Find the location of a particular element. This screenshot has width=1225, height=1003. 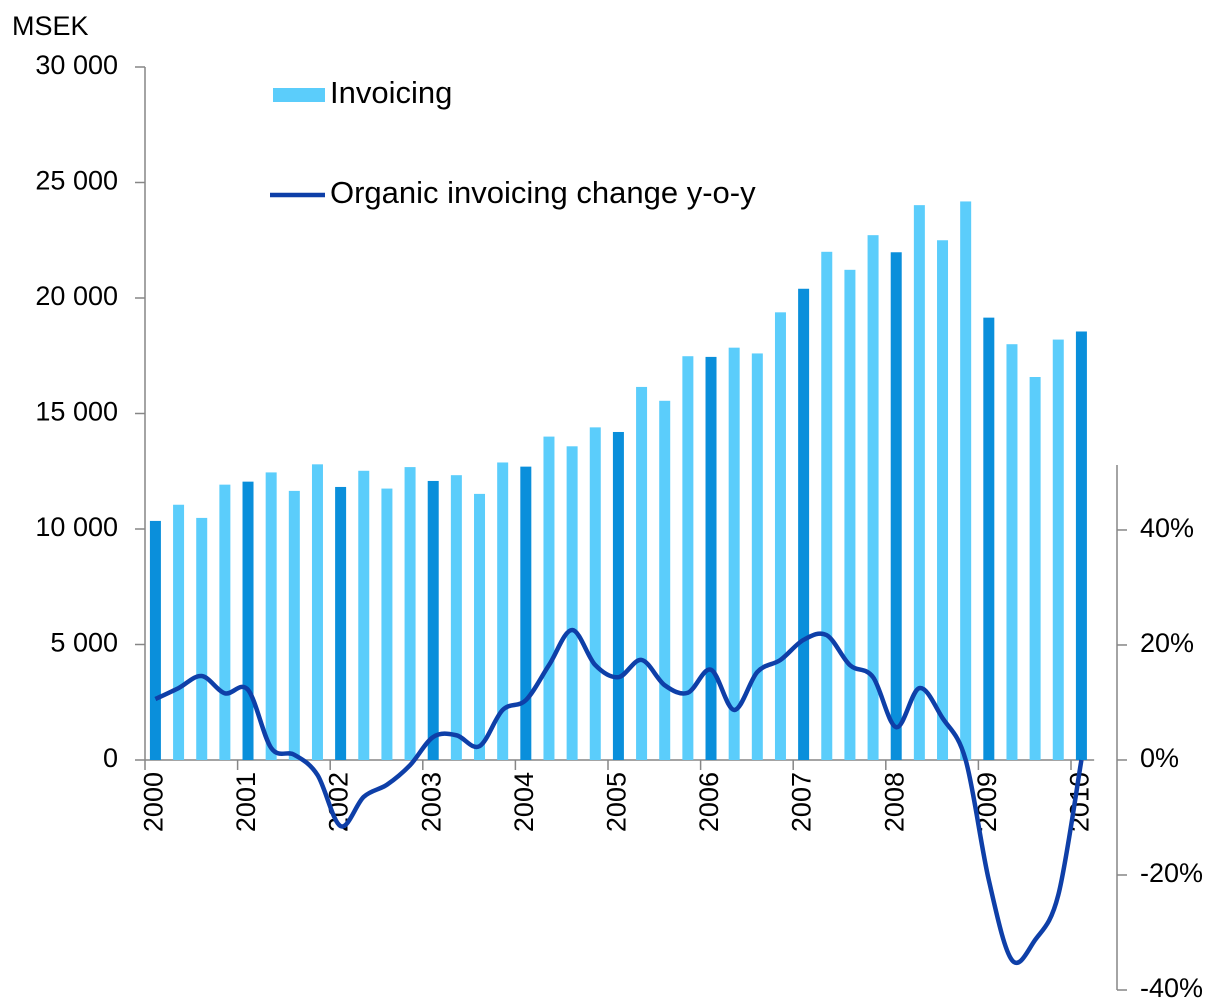

legend-label: Invoicing is located at coordinates (391, 92).